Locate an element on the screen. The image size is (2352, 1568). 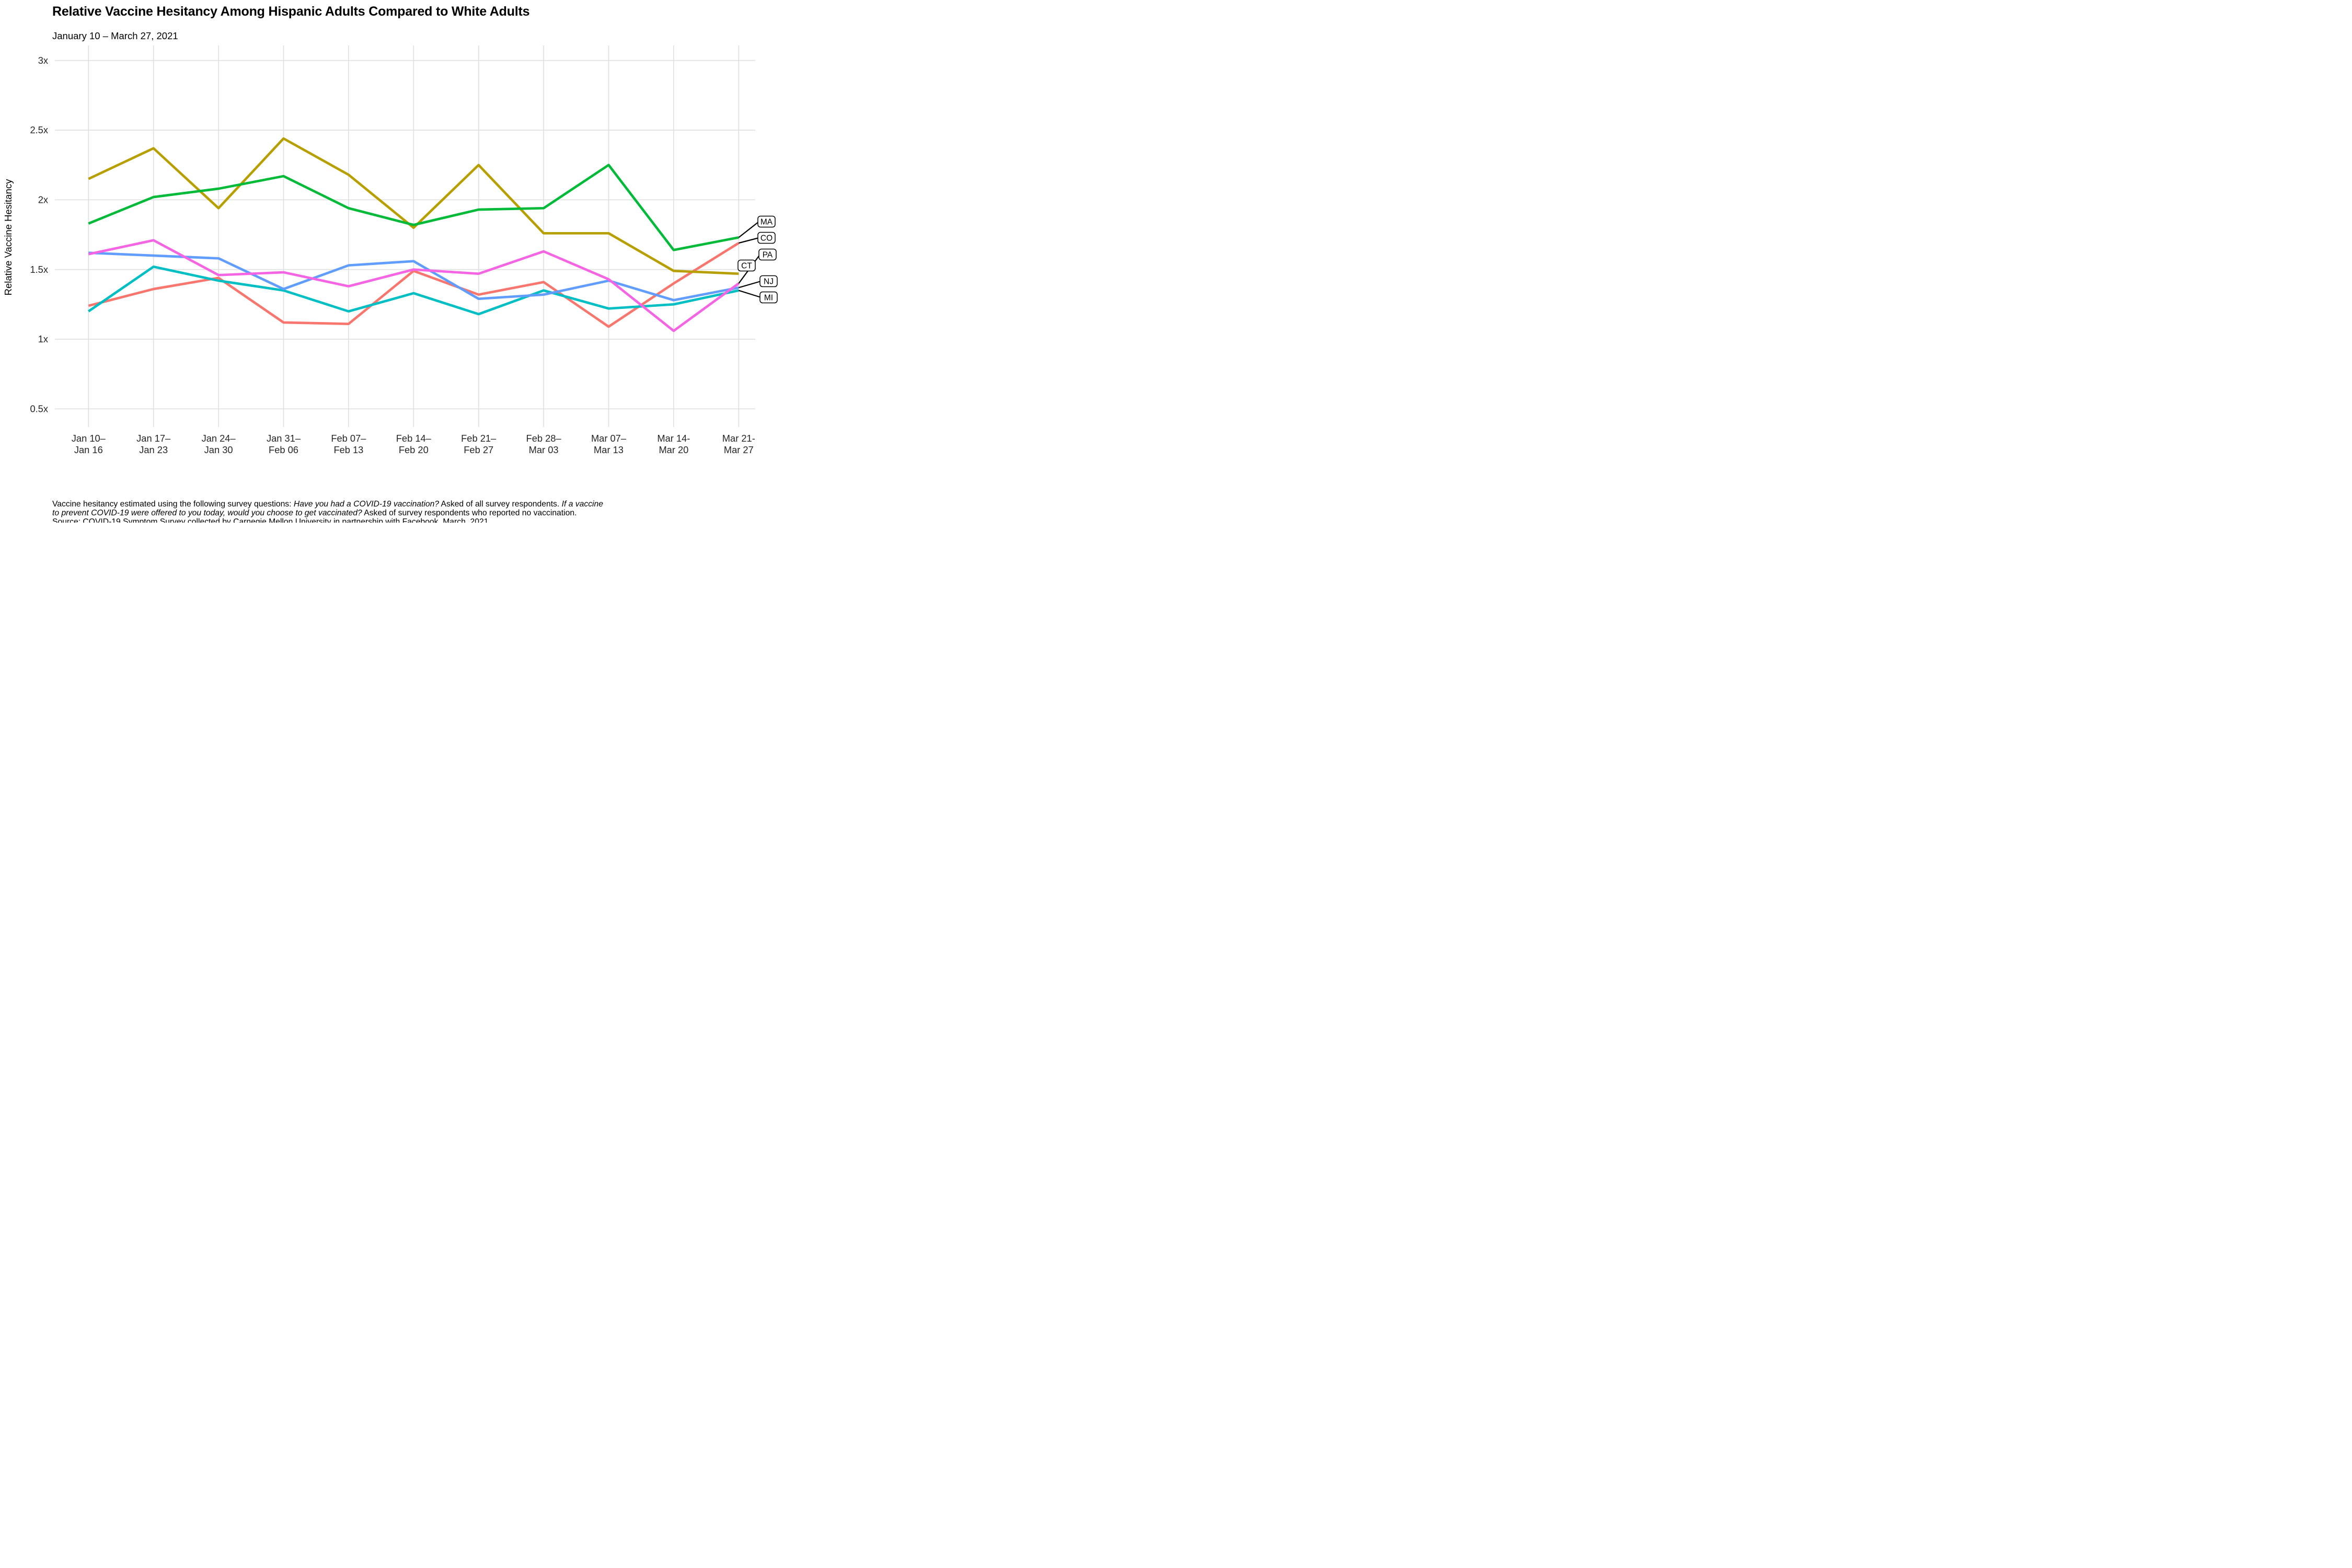
y-tick-label: 3x is located at coordinates (43, 60).